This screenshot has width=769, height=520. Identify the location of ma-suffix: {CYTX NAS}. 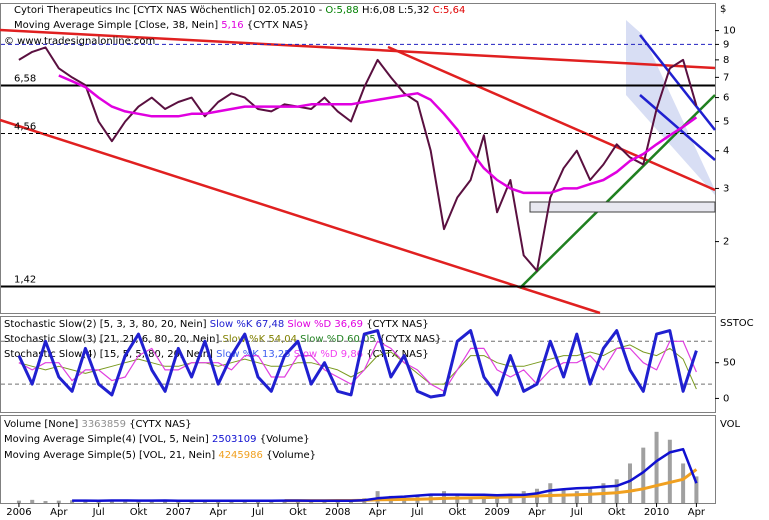
(278, 25).